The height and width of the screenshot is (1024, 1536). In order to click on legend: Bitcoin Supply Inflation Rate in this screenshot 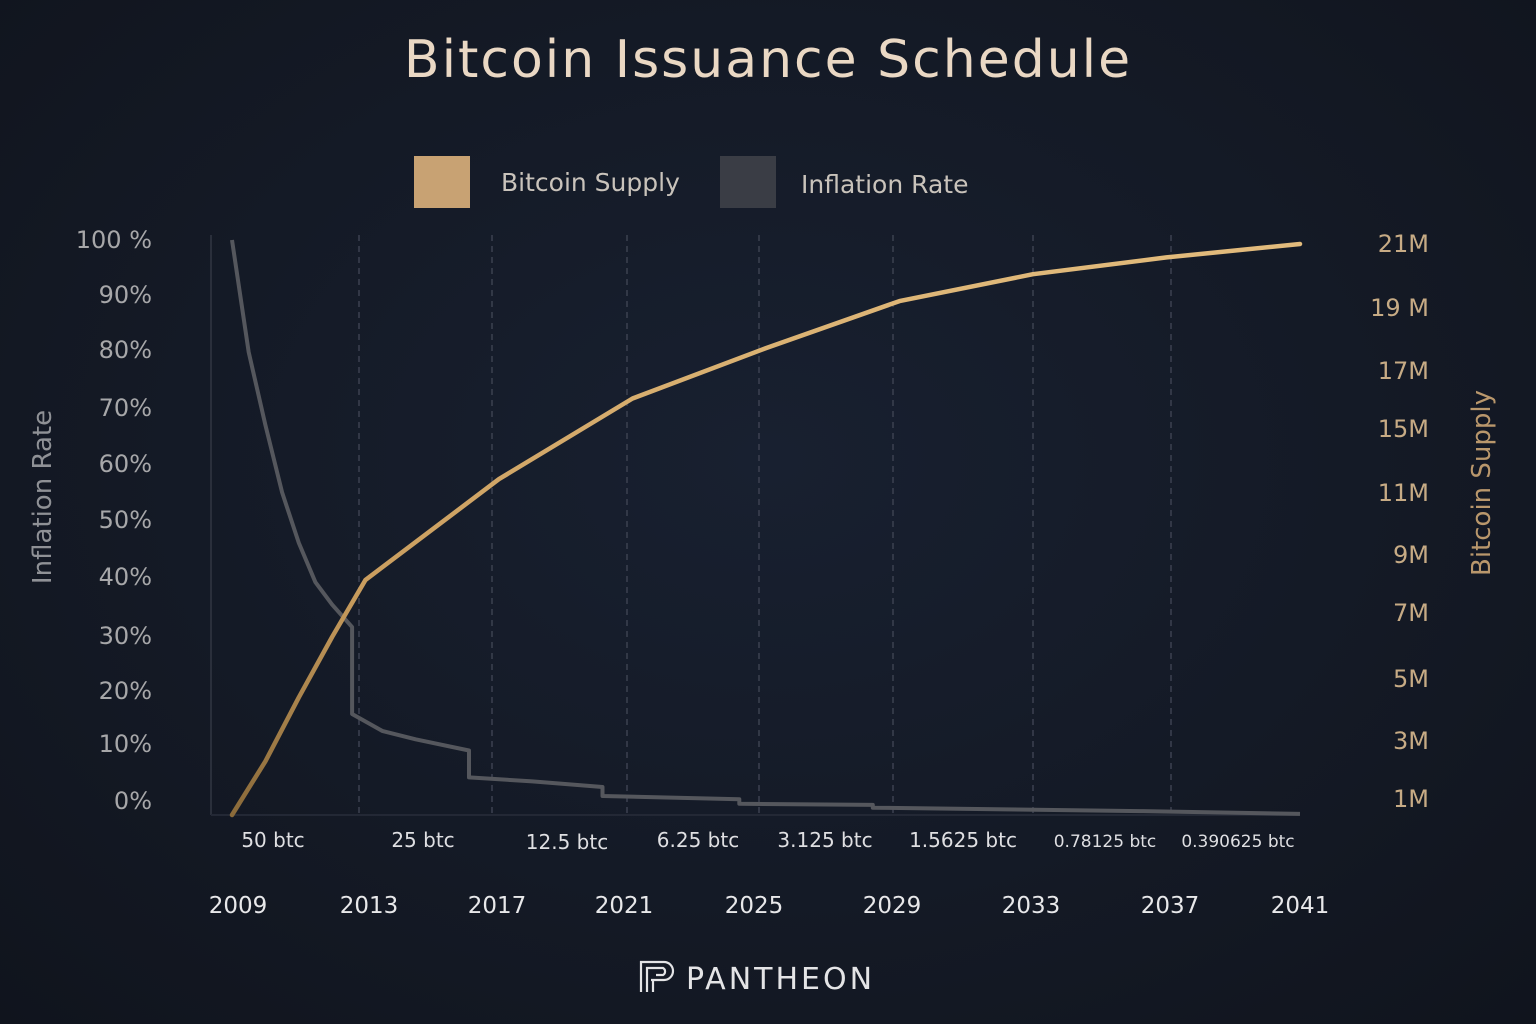, I will do `click(691, 182)`.